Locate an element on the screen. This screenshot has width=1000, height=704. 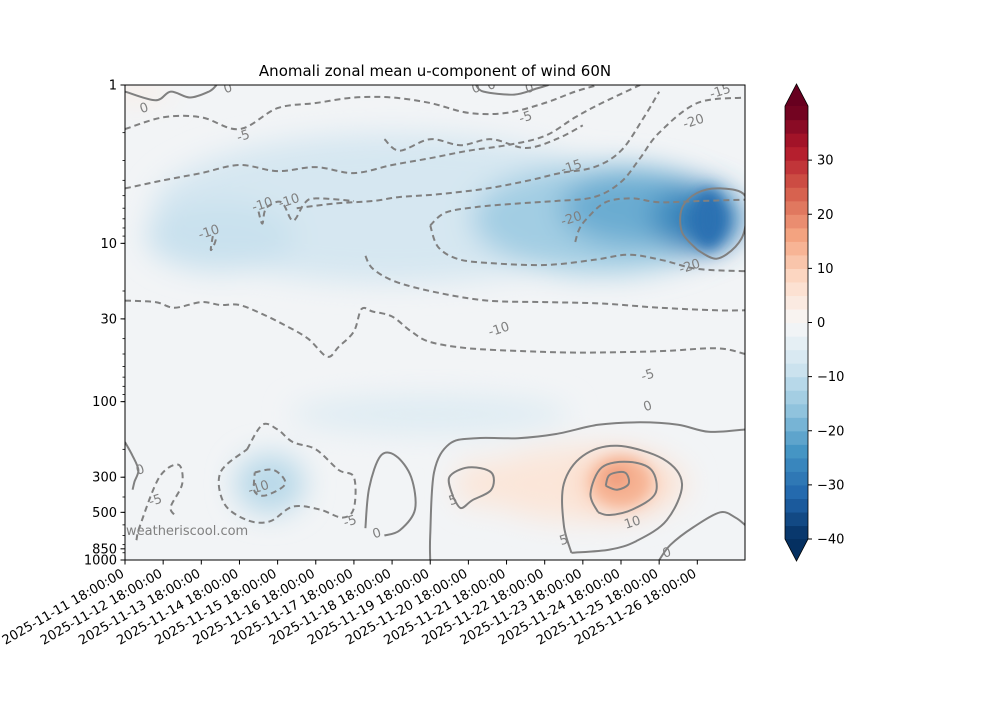
anomaly-core is located at coordinates (708, 218).